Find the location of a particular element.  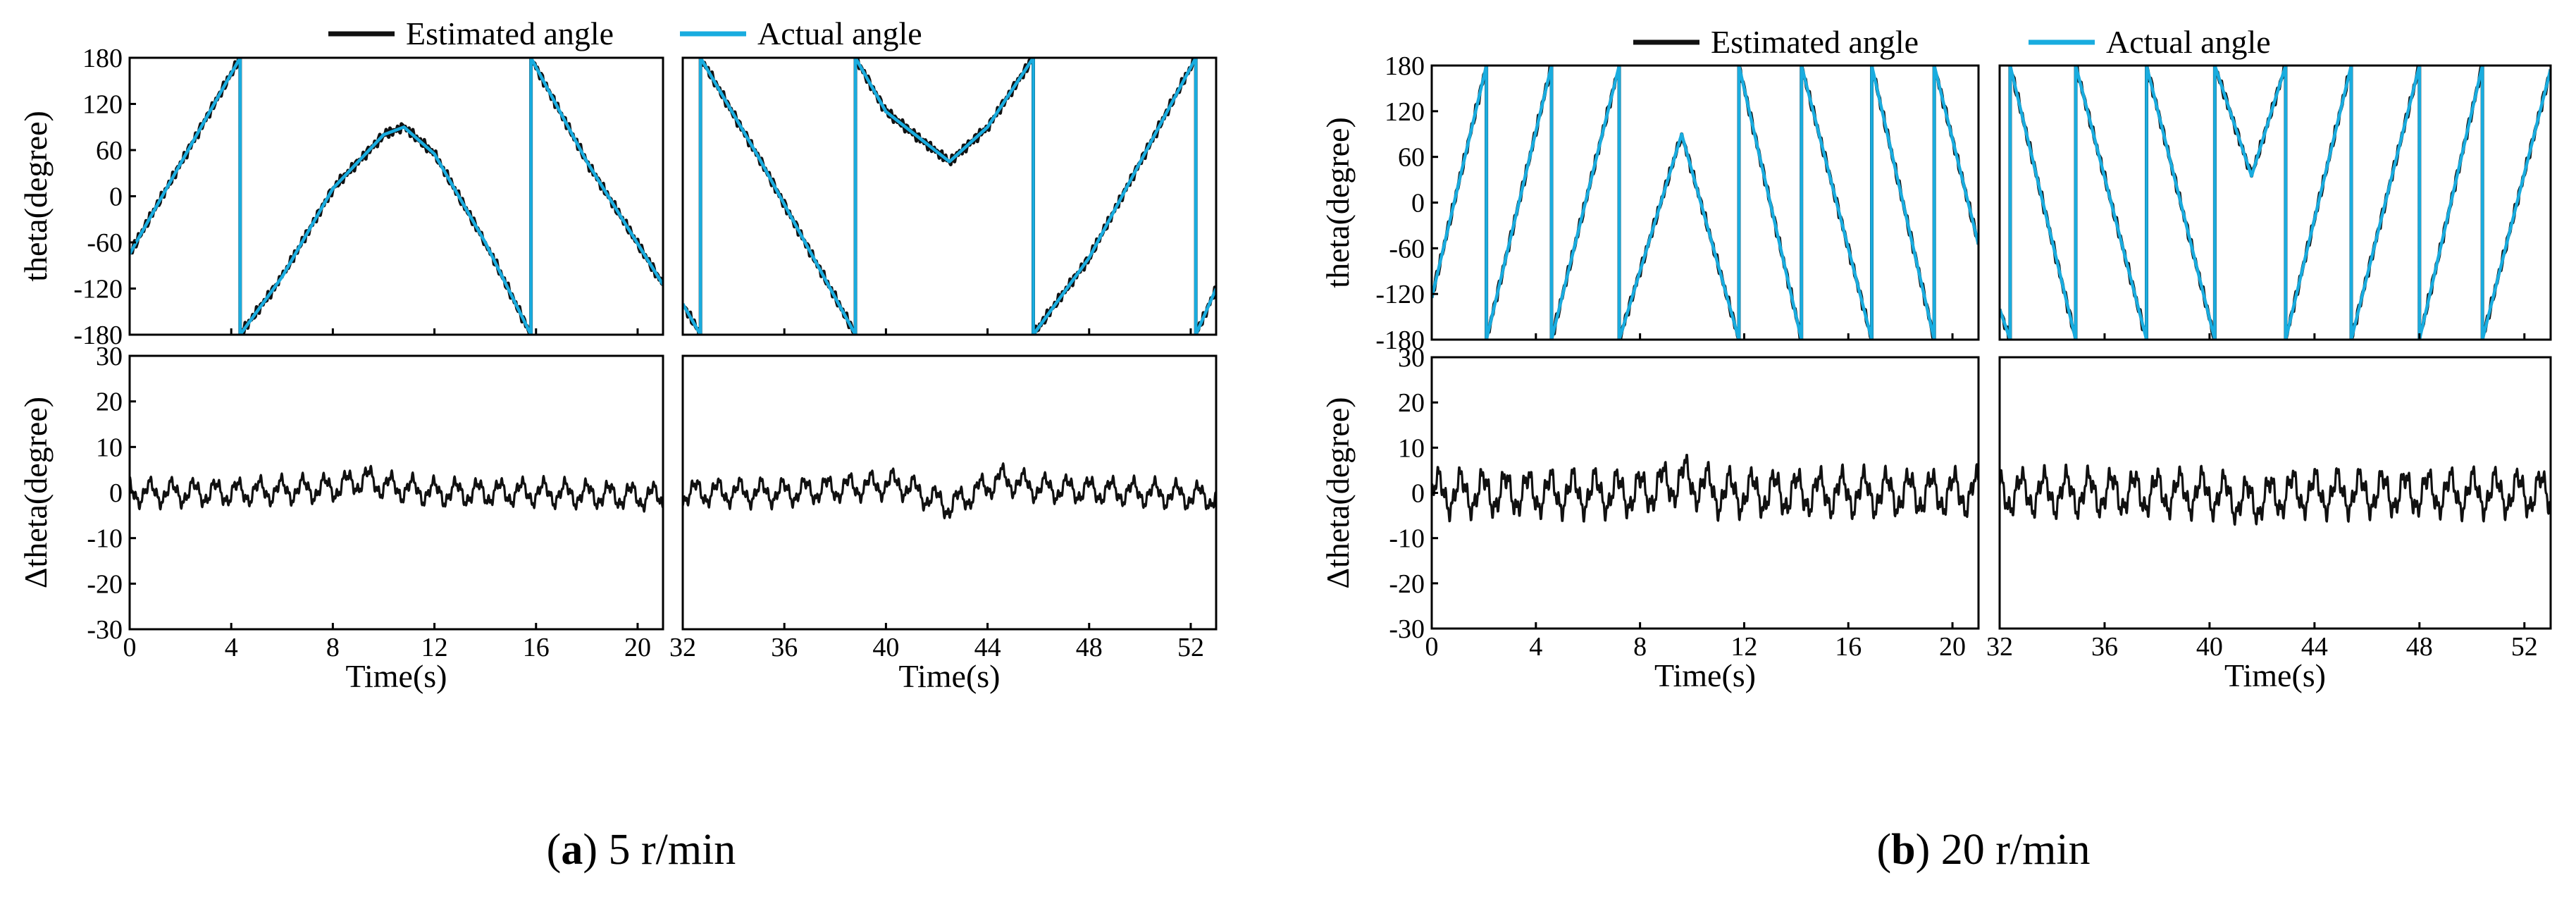

caption-letter: a is located at coordinates (572, 850).